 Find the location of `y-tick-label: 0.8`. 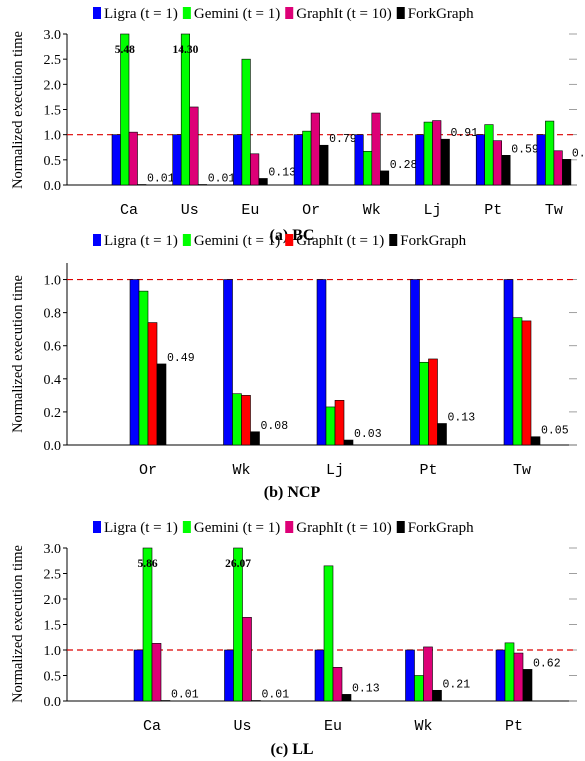

y-tick-label: 0.8 is located at coordinates (53, 314).